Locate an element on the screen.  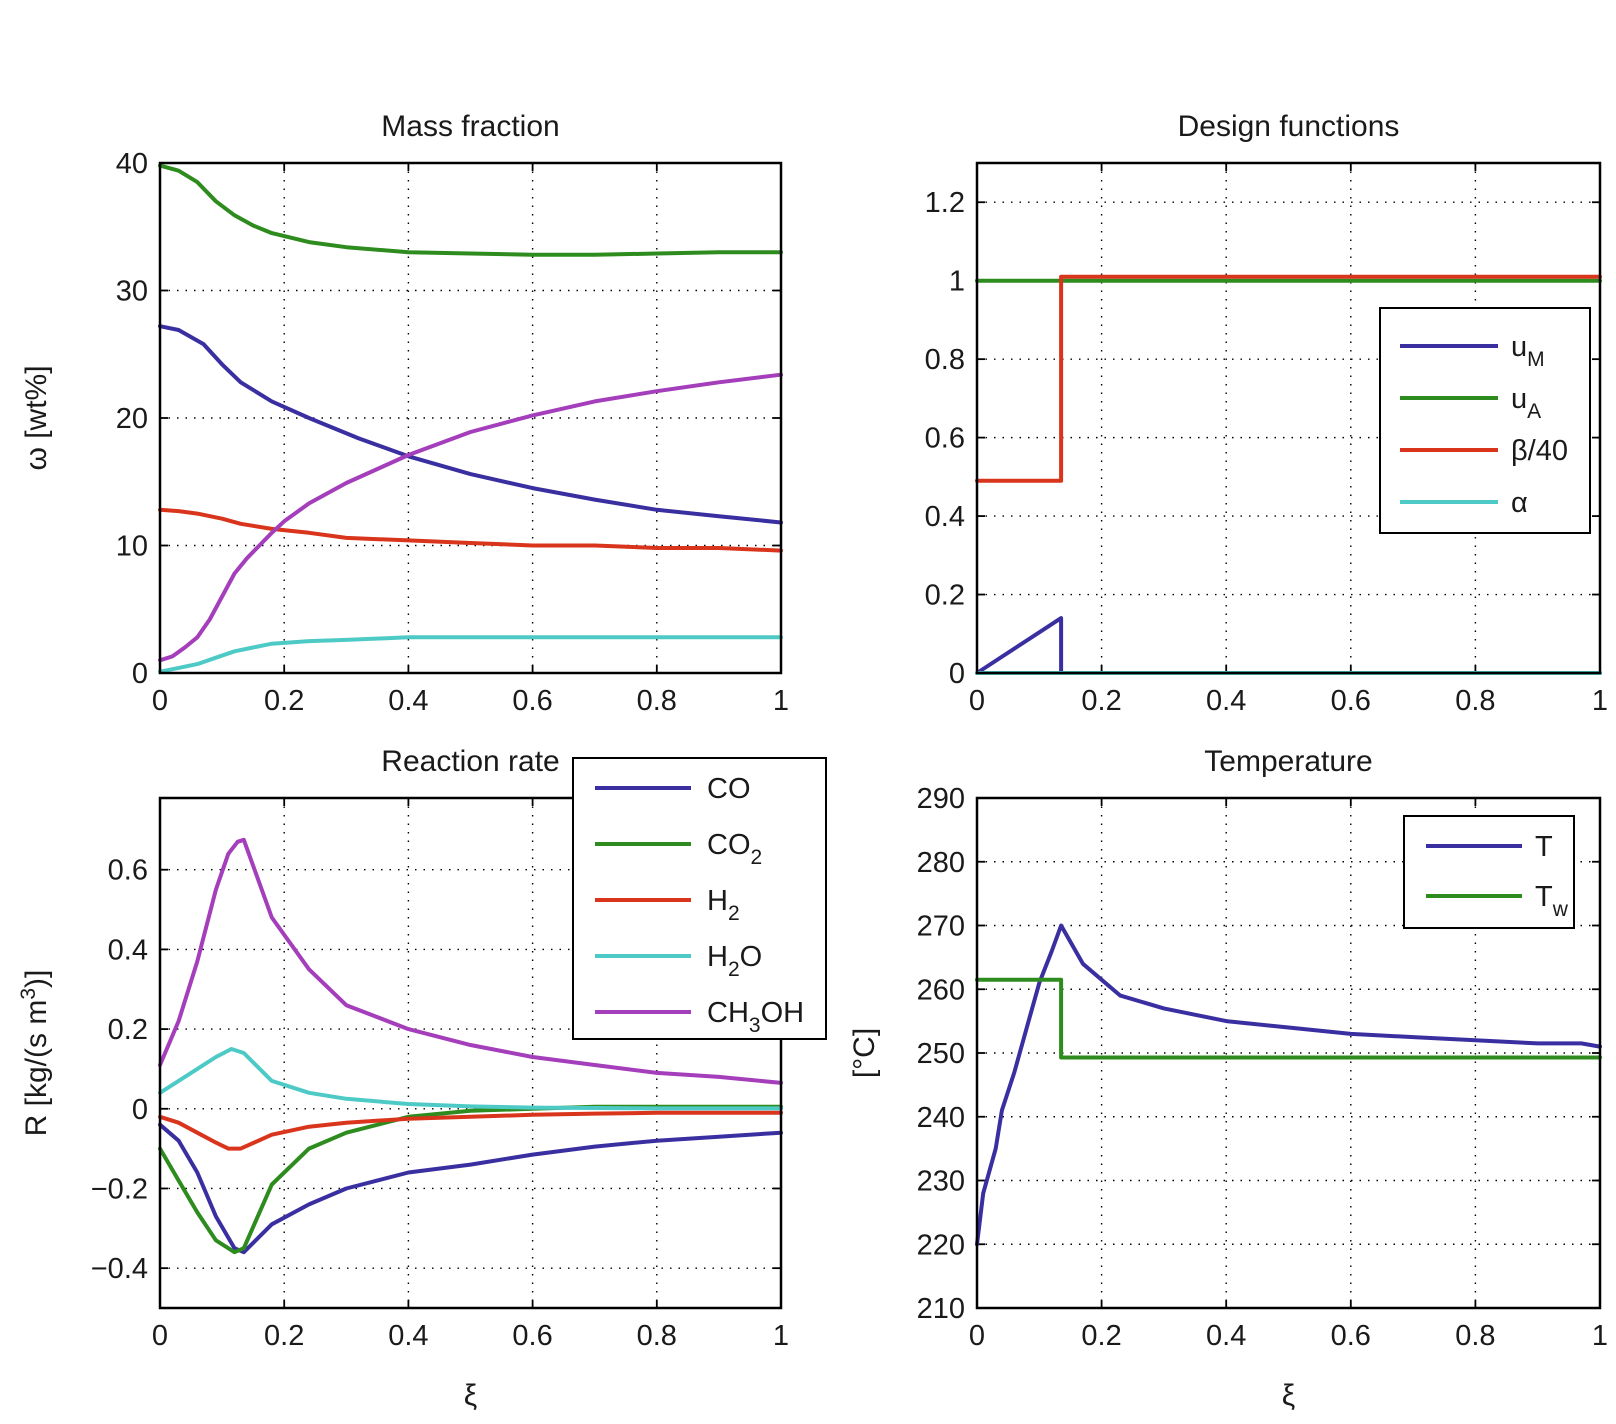
y-tick-label: 10 is located at coordinates (132, 547).